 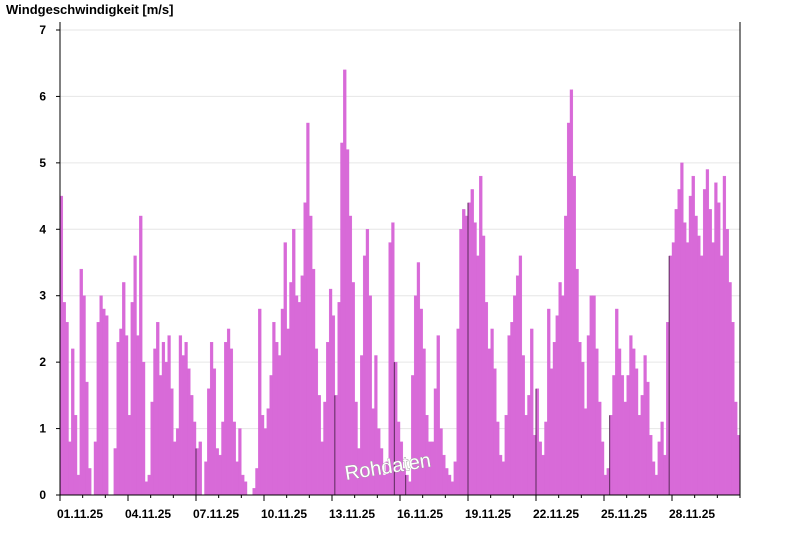 What do you see at coordinates (284, 514) in the screenshot?
I see `x-tick-label: 10.11.25` at bounding box center [284, 514].